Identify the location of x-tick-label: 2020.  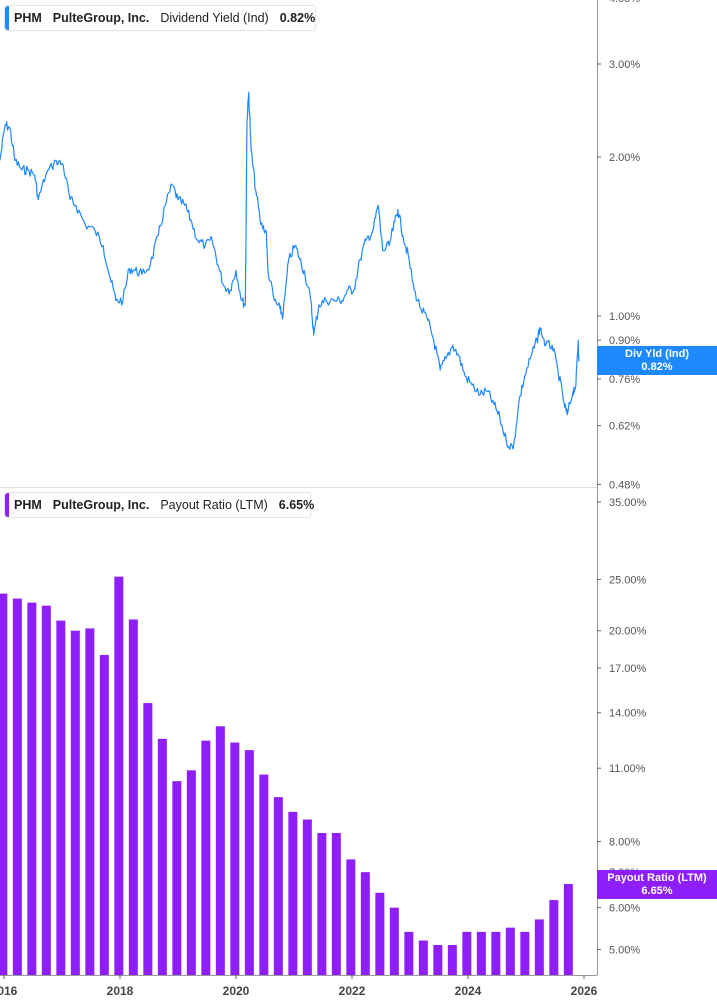
(236, 991).